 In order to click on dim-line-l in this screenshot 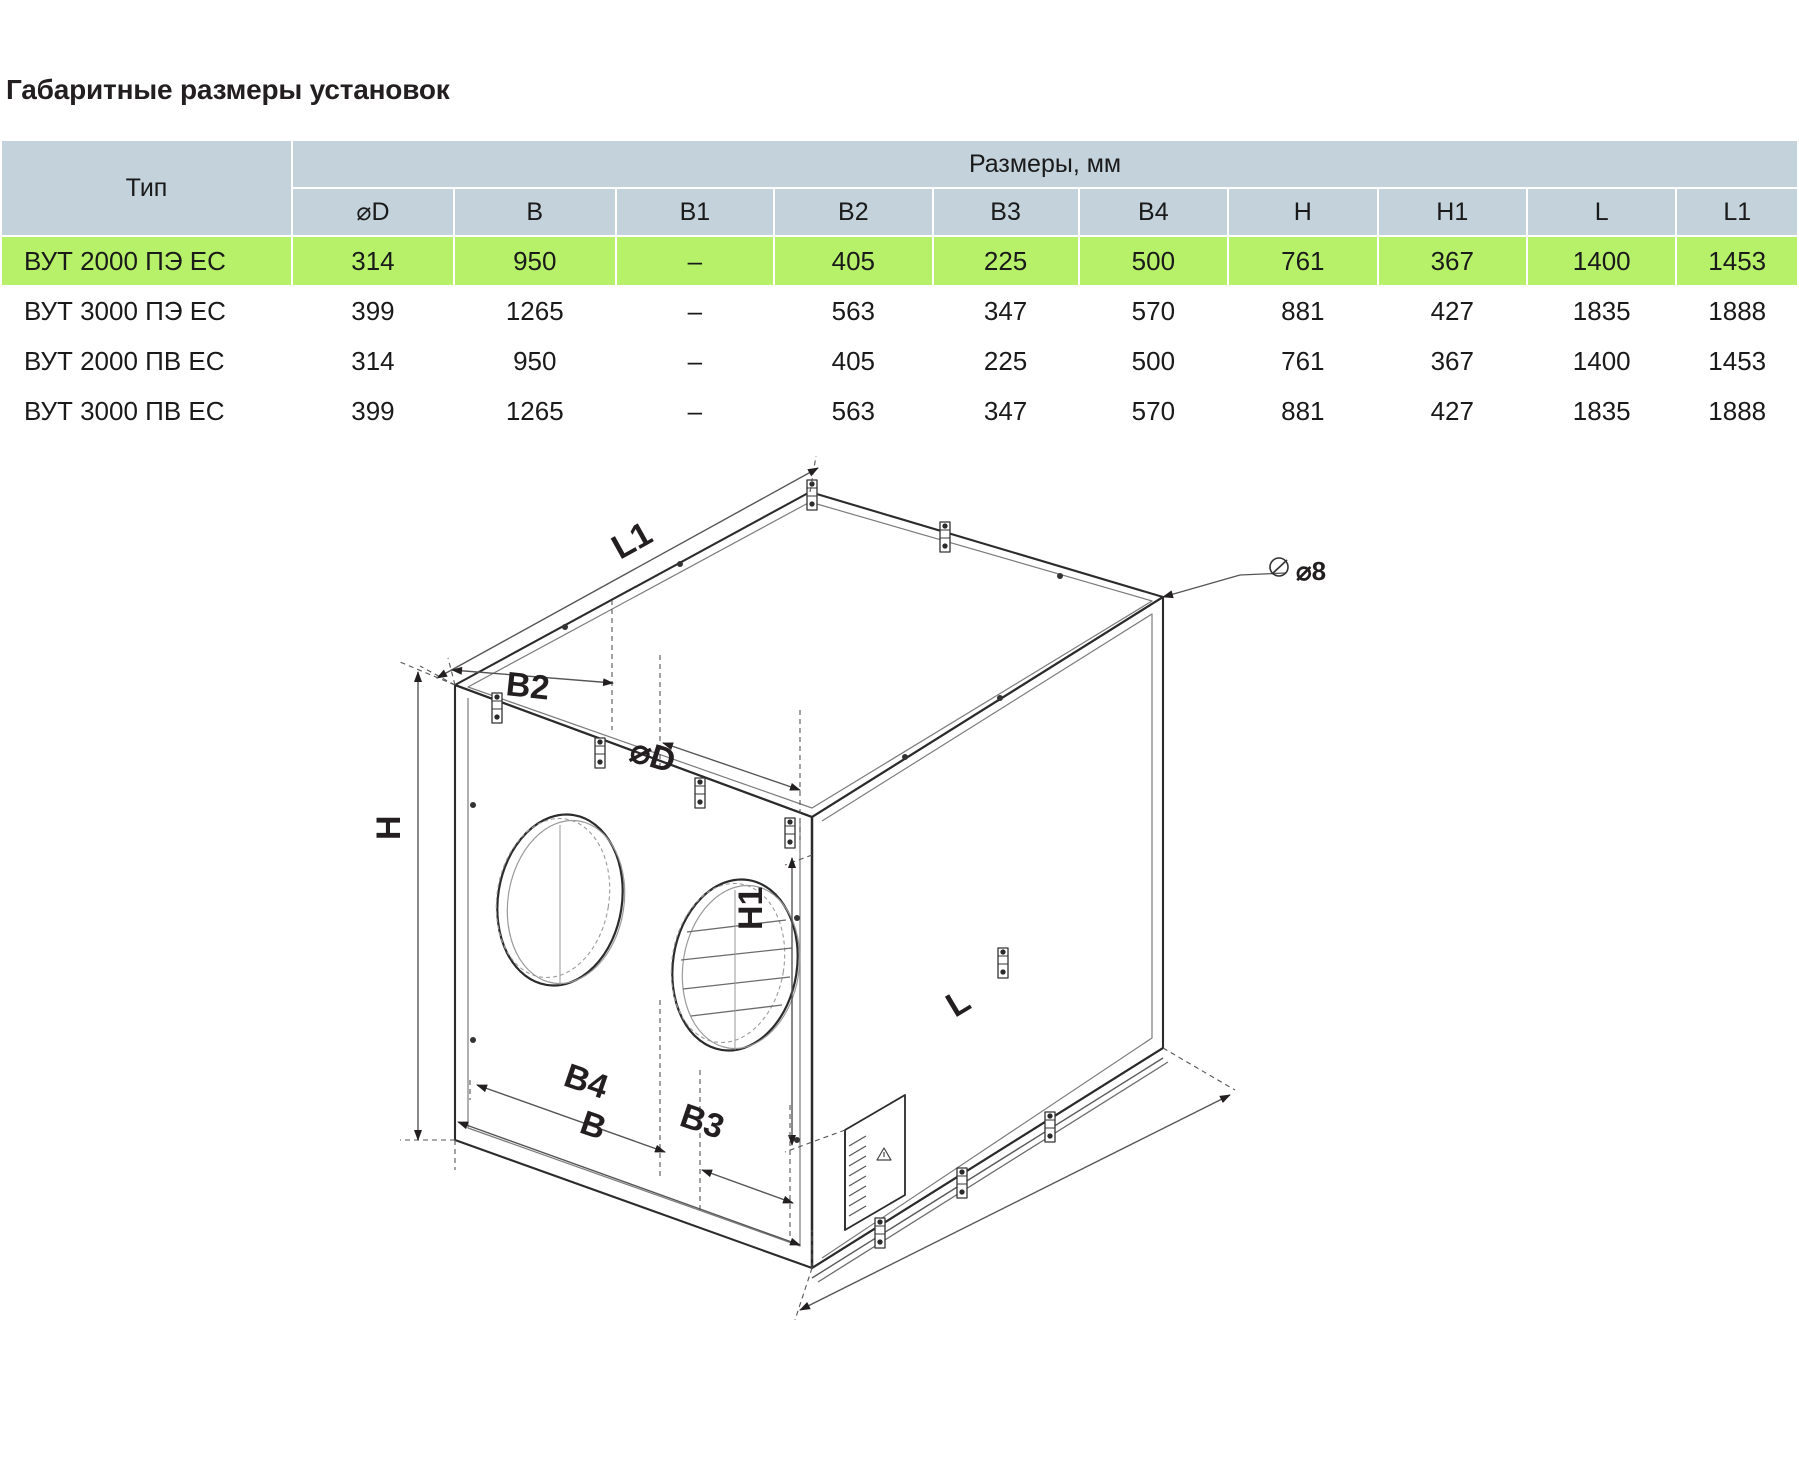, I will do `click(1015, 1202)`.